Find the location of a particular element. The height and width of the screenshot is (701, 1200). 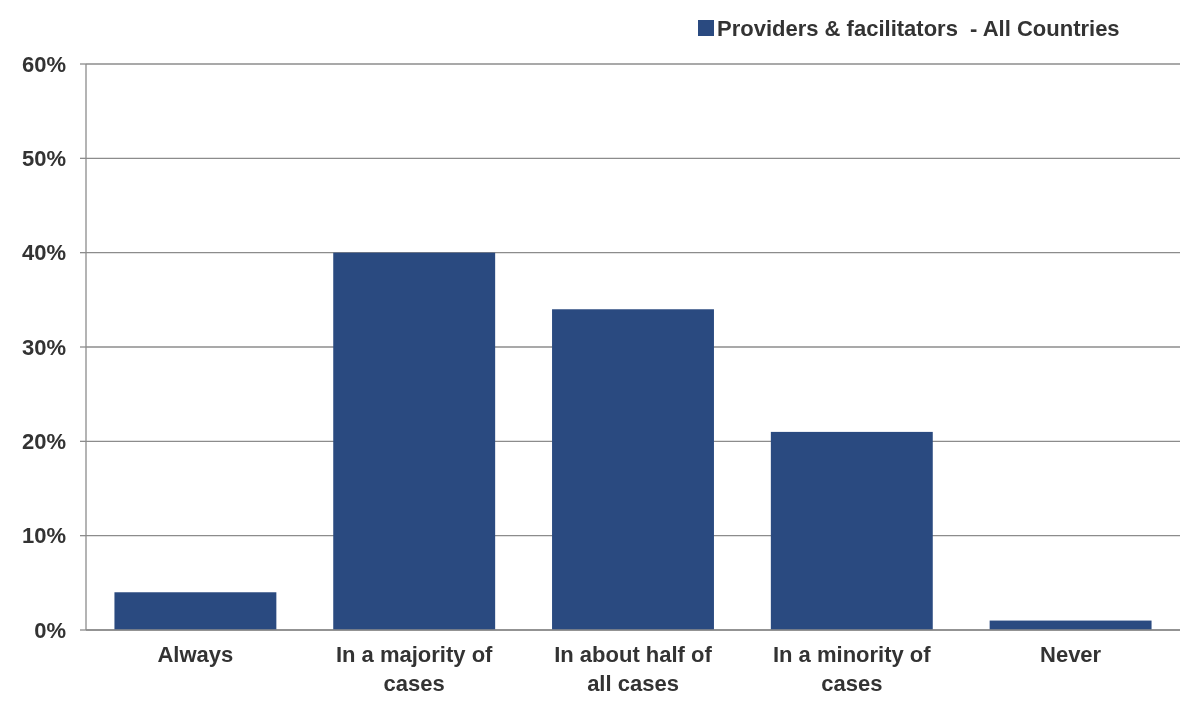

legend-label: Providers & facilitators - All Countries is located at coordinates (918, 28).